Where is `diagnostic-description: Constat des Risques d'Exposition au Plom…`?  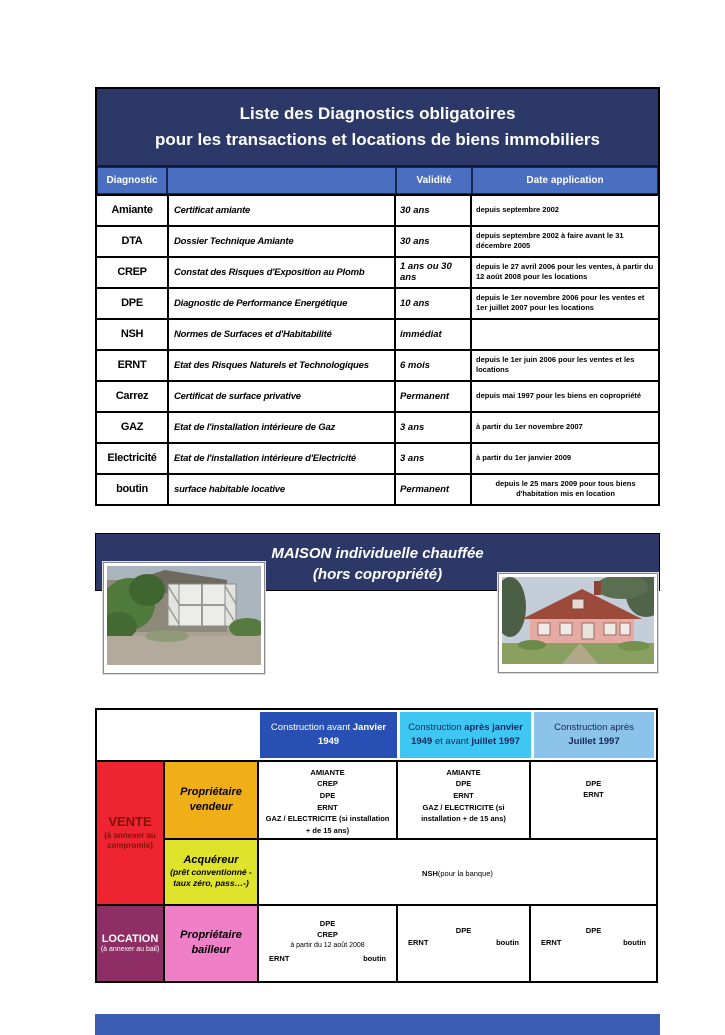
diagnostic-description: Constat des Risques d'Exposition au Plom… is located at coordinates (281, 272).